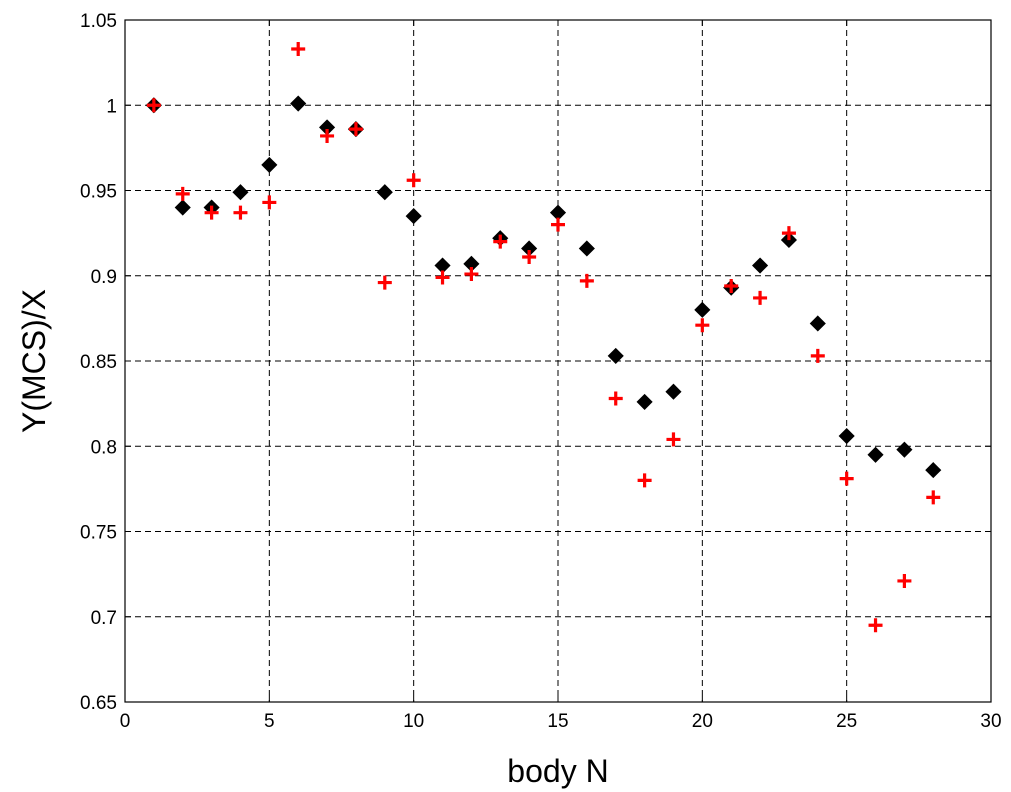 This screenshot has height=792, width=1011. What do you see at coordinates (104, 447) in the screenshot?
I see `y-tick-label: 0.8` at bounding box center [104, 447].